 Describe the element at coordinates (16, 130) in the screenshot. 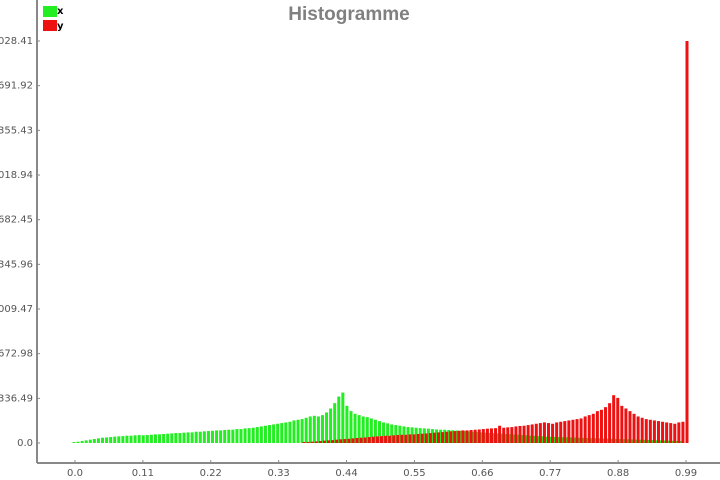

I see `y-tick-label: 355.43` at that location.